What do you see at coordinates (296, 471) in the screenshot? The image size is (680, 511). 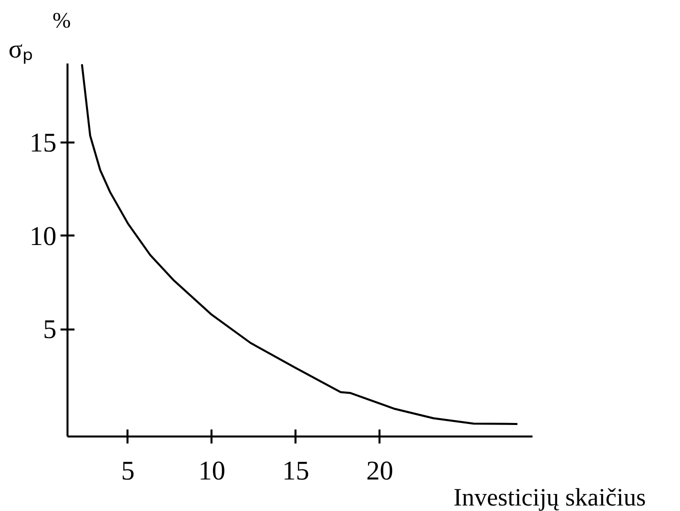 I see `x-tick-label: 15` at bounding box center [296, 471].